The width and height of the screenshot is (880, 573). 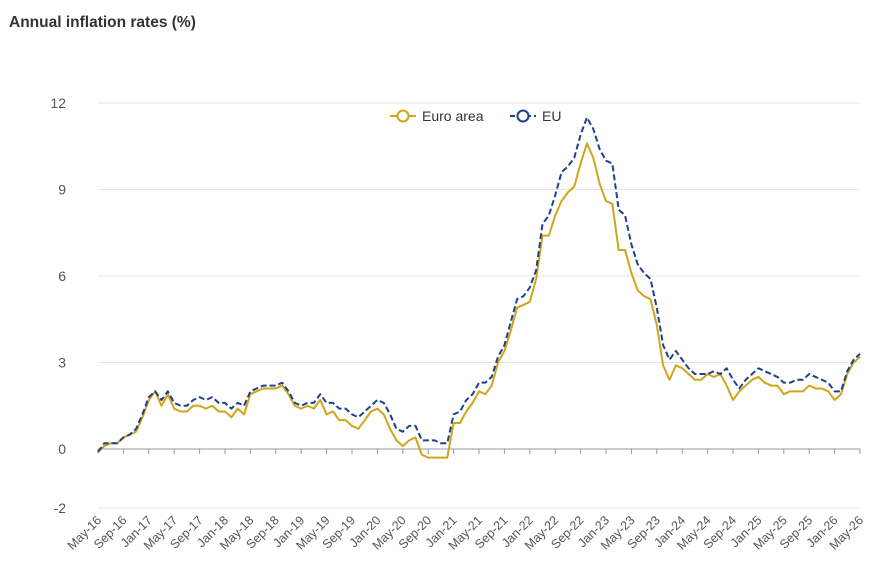 I want to click on legend-label: Euro area, so click(x=453, y=116).